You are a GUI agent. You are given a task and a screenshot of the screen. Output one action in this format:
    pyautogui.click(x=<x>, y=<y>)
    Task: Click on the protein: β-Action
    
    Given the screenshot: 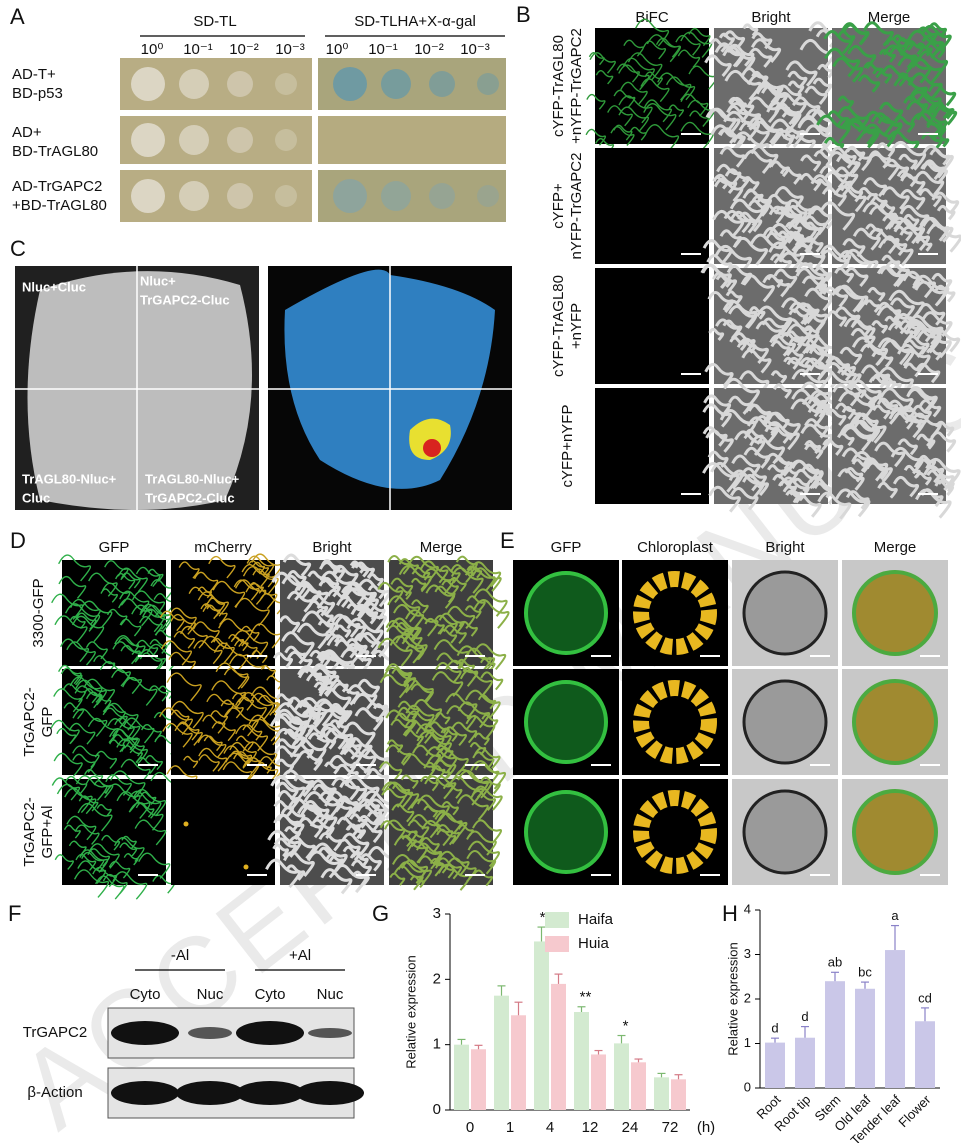 What is the action you would take?
    pyautogui.click(x=54, y=1092)
    